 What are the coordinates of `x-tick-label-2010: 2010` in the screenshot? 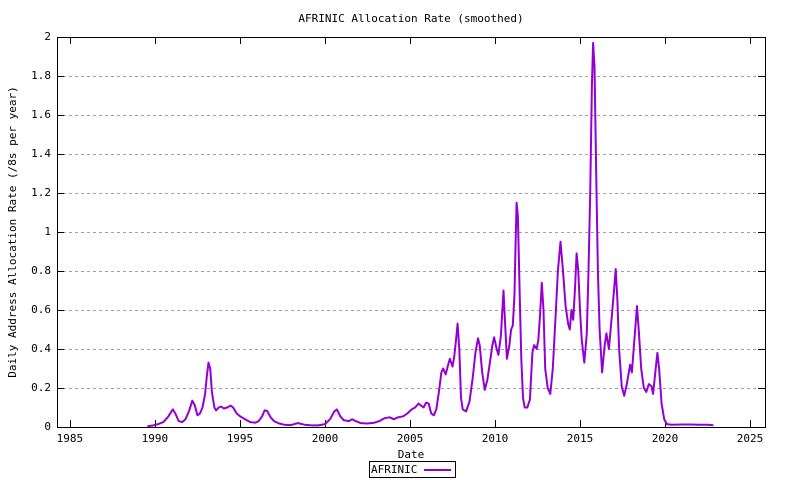 It's located at (495, 438).